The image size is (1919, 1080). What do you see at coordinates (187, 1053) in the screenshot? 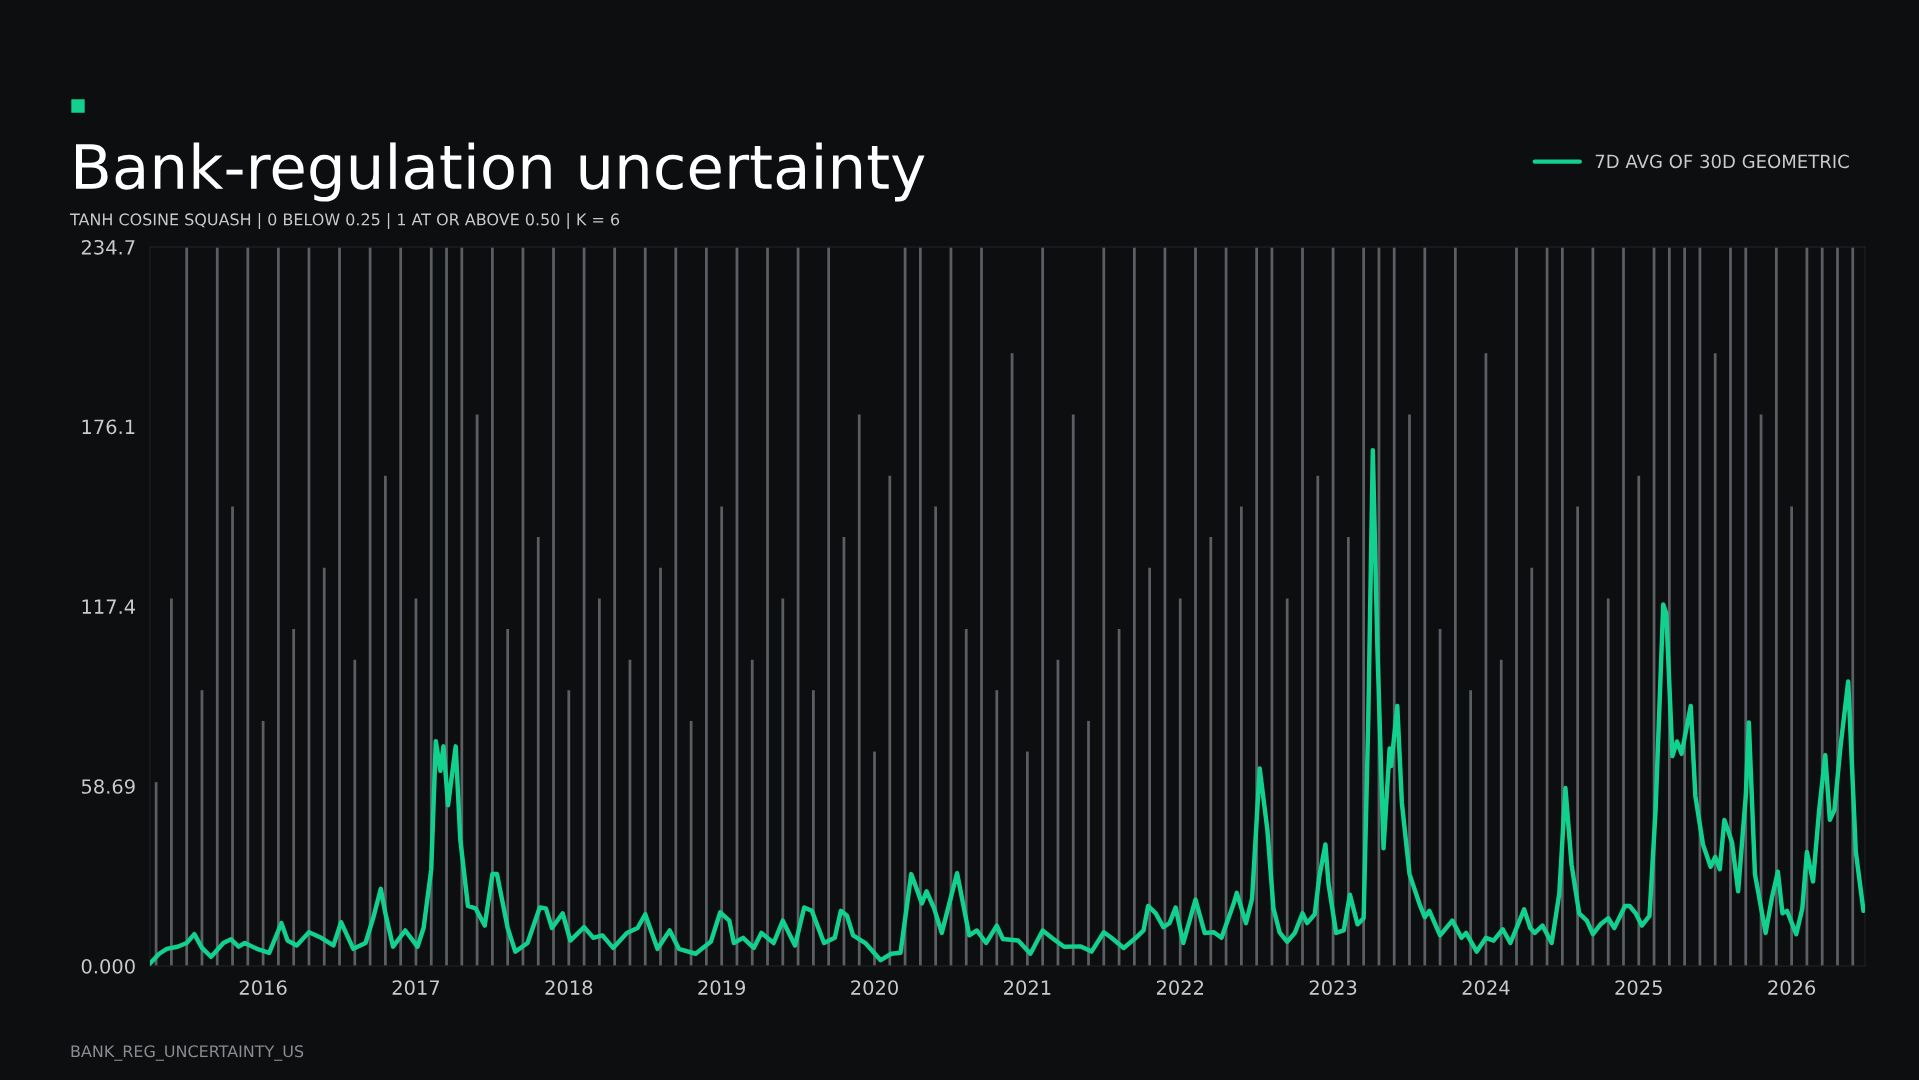
I see `text: BANK_REG_UNCERTAINTY_US` at bounding box center [187, 1053].